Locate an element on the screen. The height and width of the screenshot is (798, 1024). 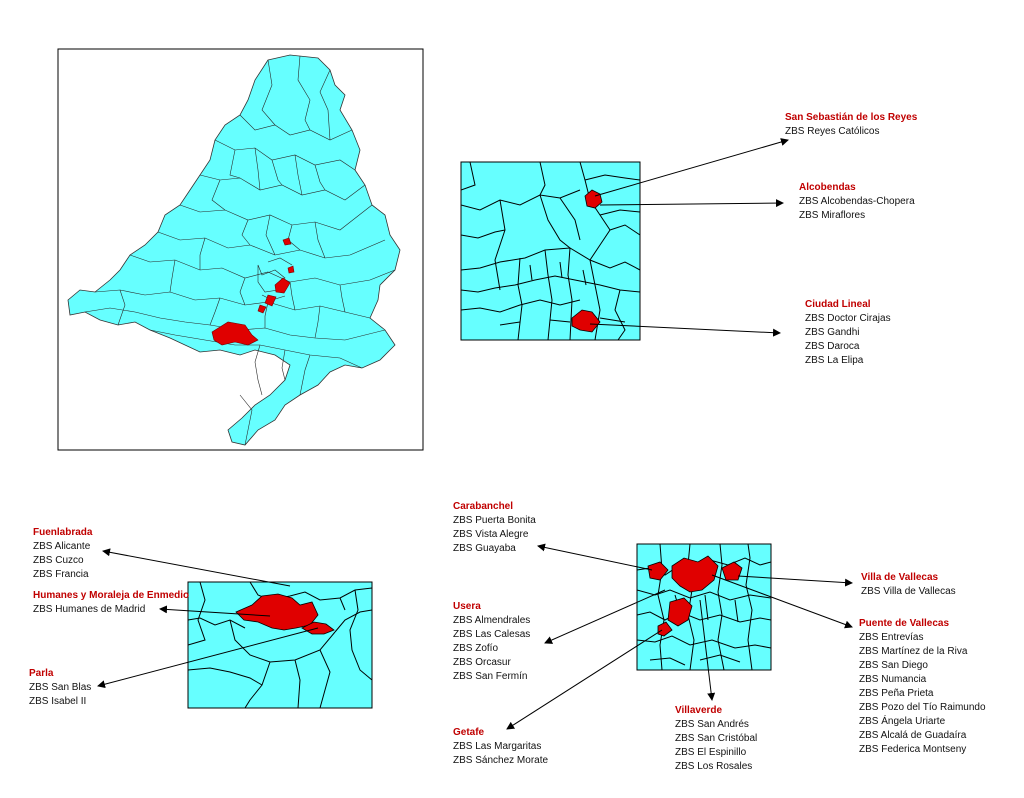
arrow-fue is located at coordinates (196, 567).